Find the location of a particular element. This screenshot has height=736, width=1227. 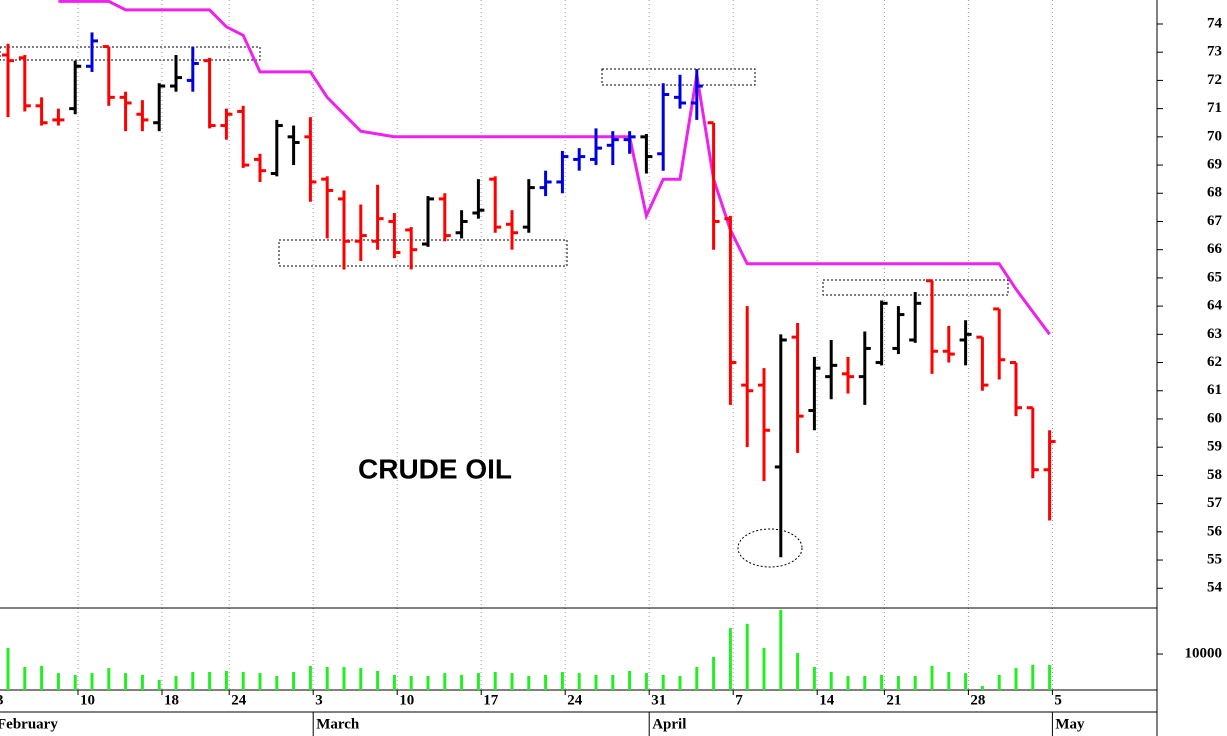

y-tick-label: 55 is located at coordinates (1214, 559).